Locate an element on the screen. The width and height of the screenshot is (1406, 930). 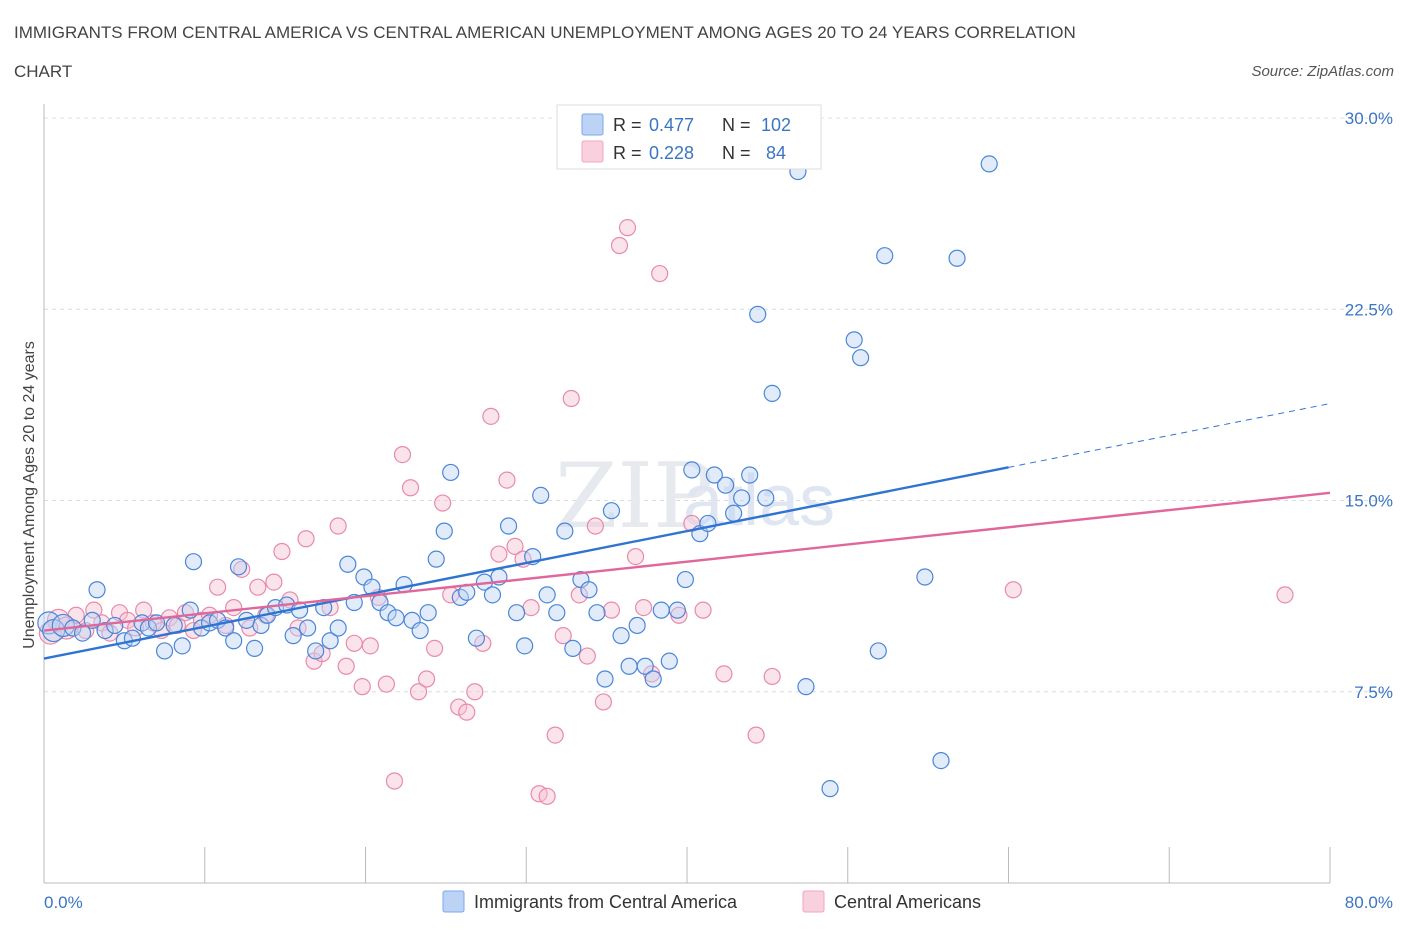
bottom-legend-label-central-americans: Central Americans is located at coordinates (907, 902).